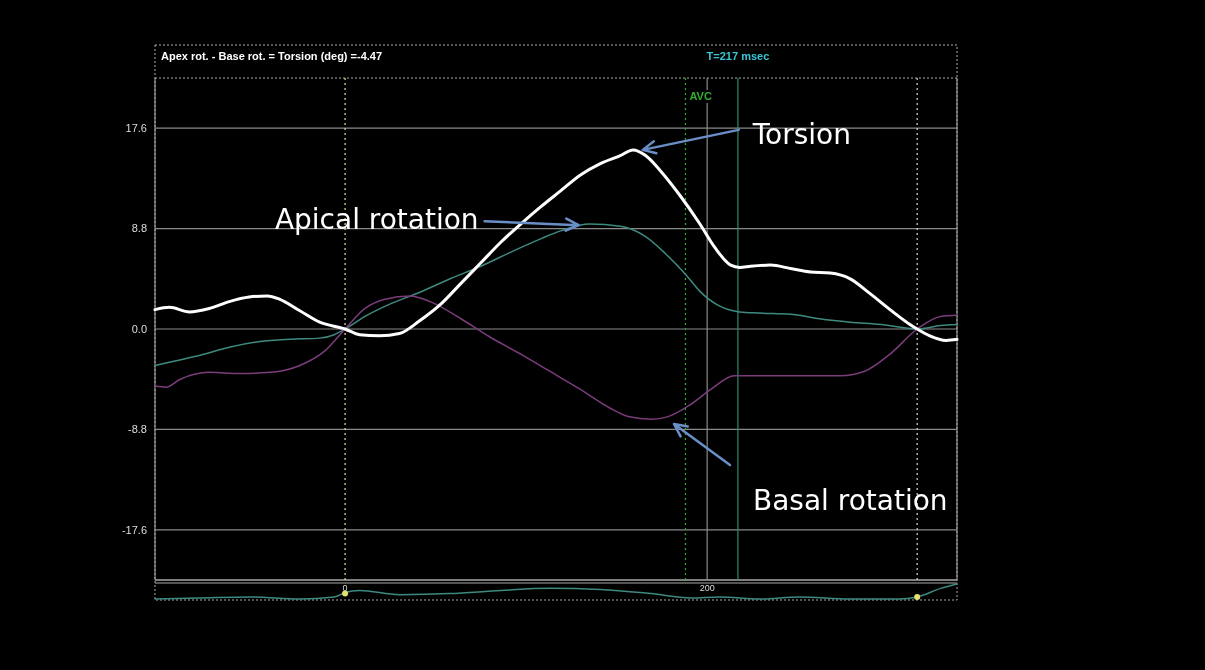 This screenshot has height=670, width=1205. Describe the element at coordinates (139, 328) in the screenshot. I see `y-tick-label: 0.0` at that location.